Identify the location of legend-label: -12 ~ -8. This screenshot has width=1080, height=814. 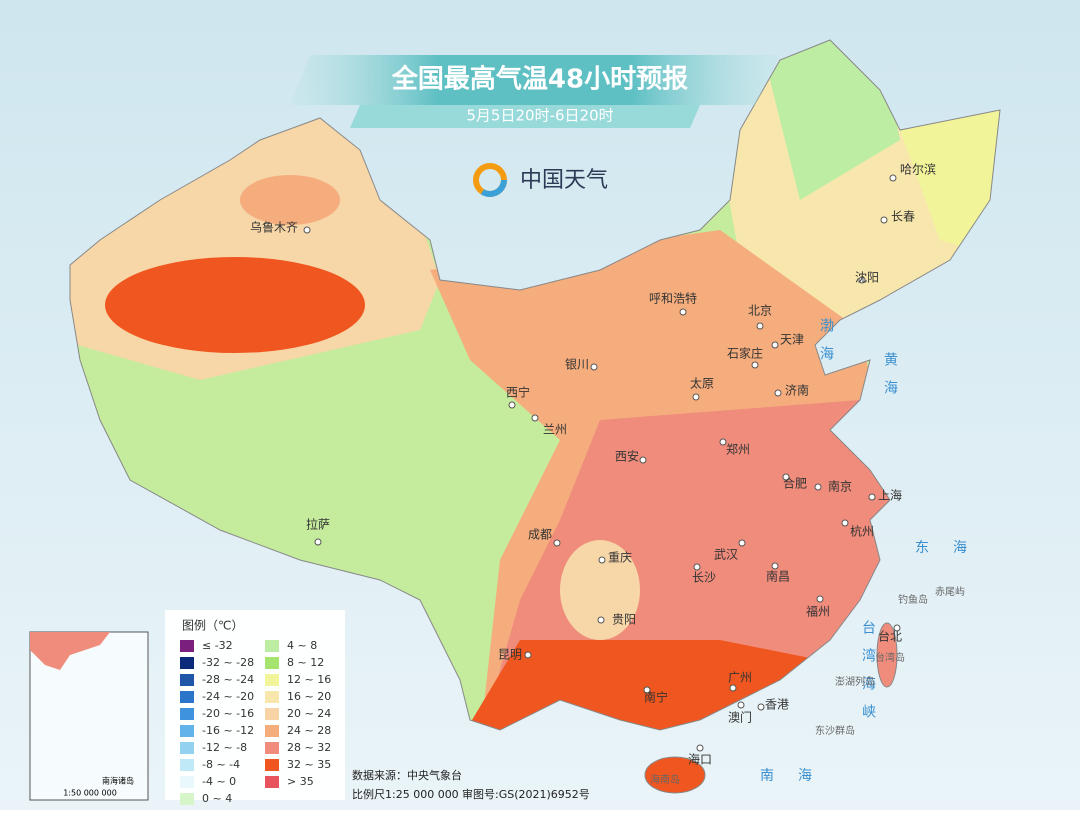
(224, 747).